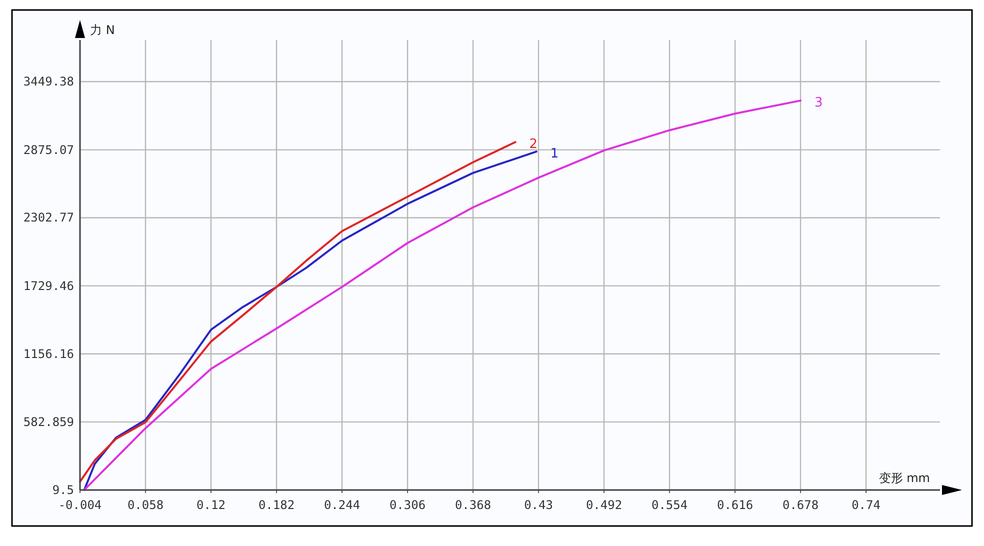 This screenshot has width=984, height=546. Describe the element at coordinates (342, 505) in the screenshot. I see `x-tick-label: 0.244` at that location.